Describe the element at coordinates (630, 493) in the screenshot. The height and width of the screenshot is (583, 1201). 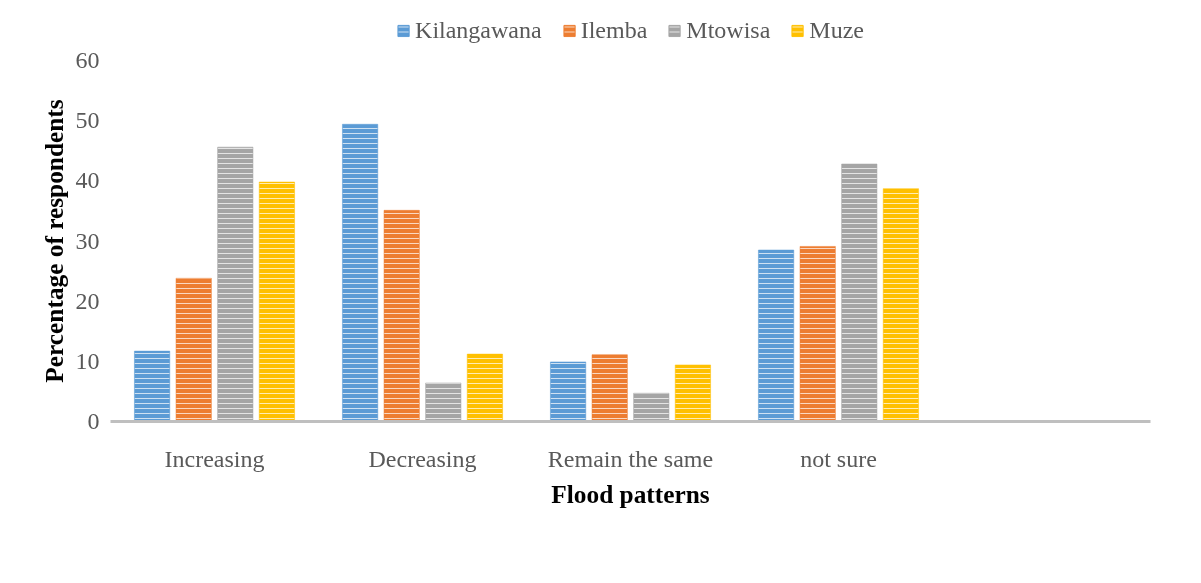
I see `x-axis-title: Flood patterns` at that location.